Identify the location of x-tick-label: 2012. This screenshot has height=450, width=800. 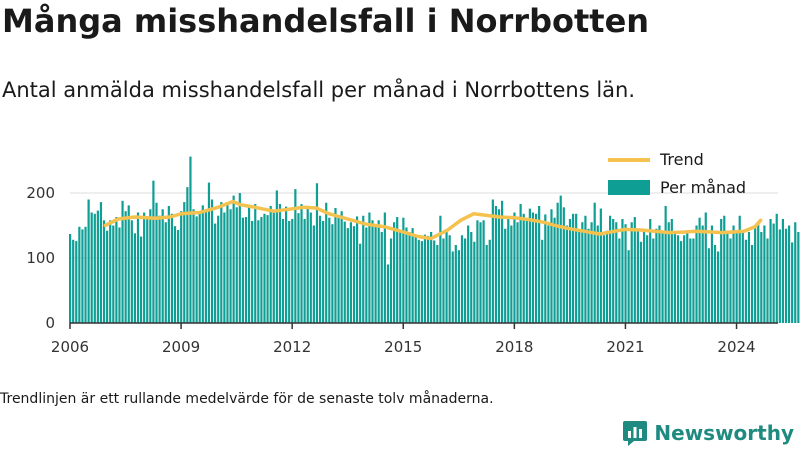
(292, 347).